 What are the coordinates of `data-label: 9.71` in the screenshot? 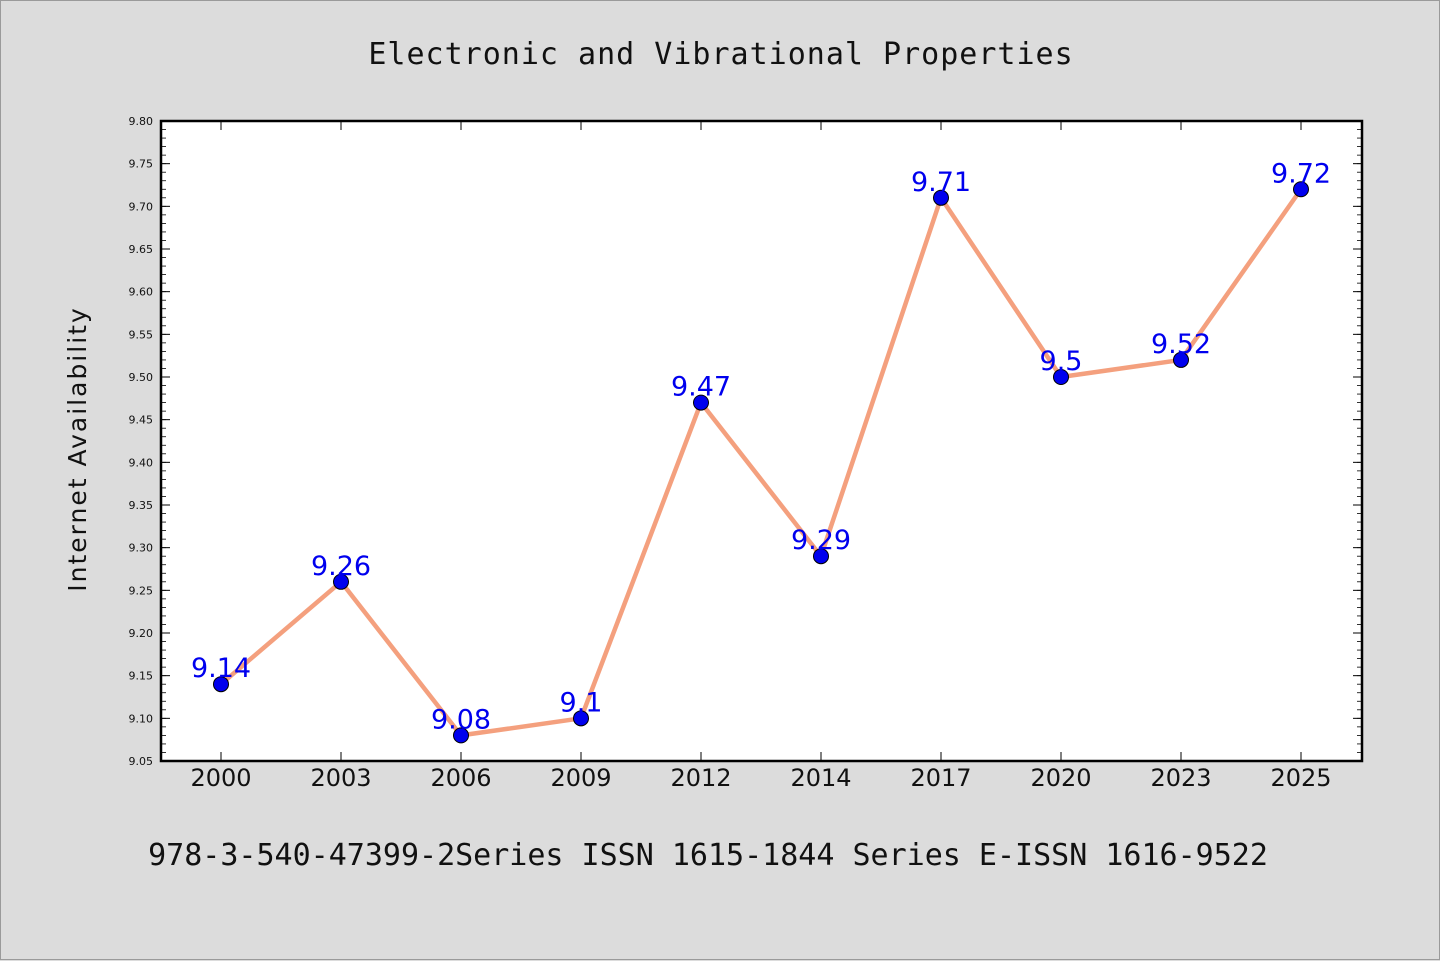 It's located at (941, 182).